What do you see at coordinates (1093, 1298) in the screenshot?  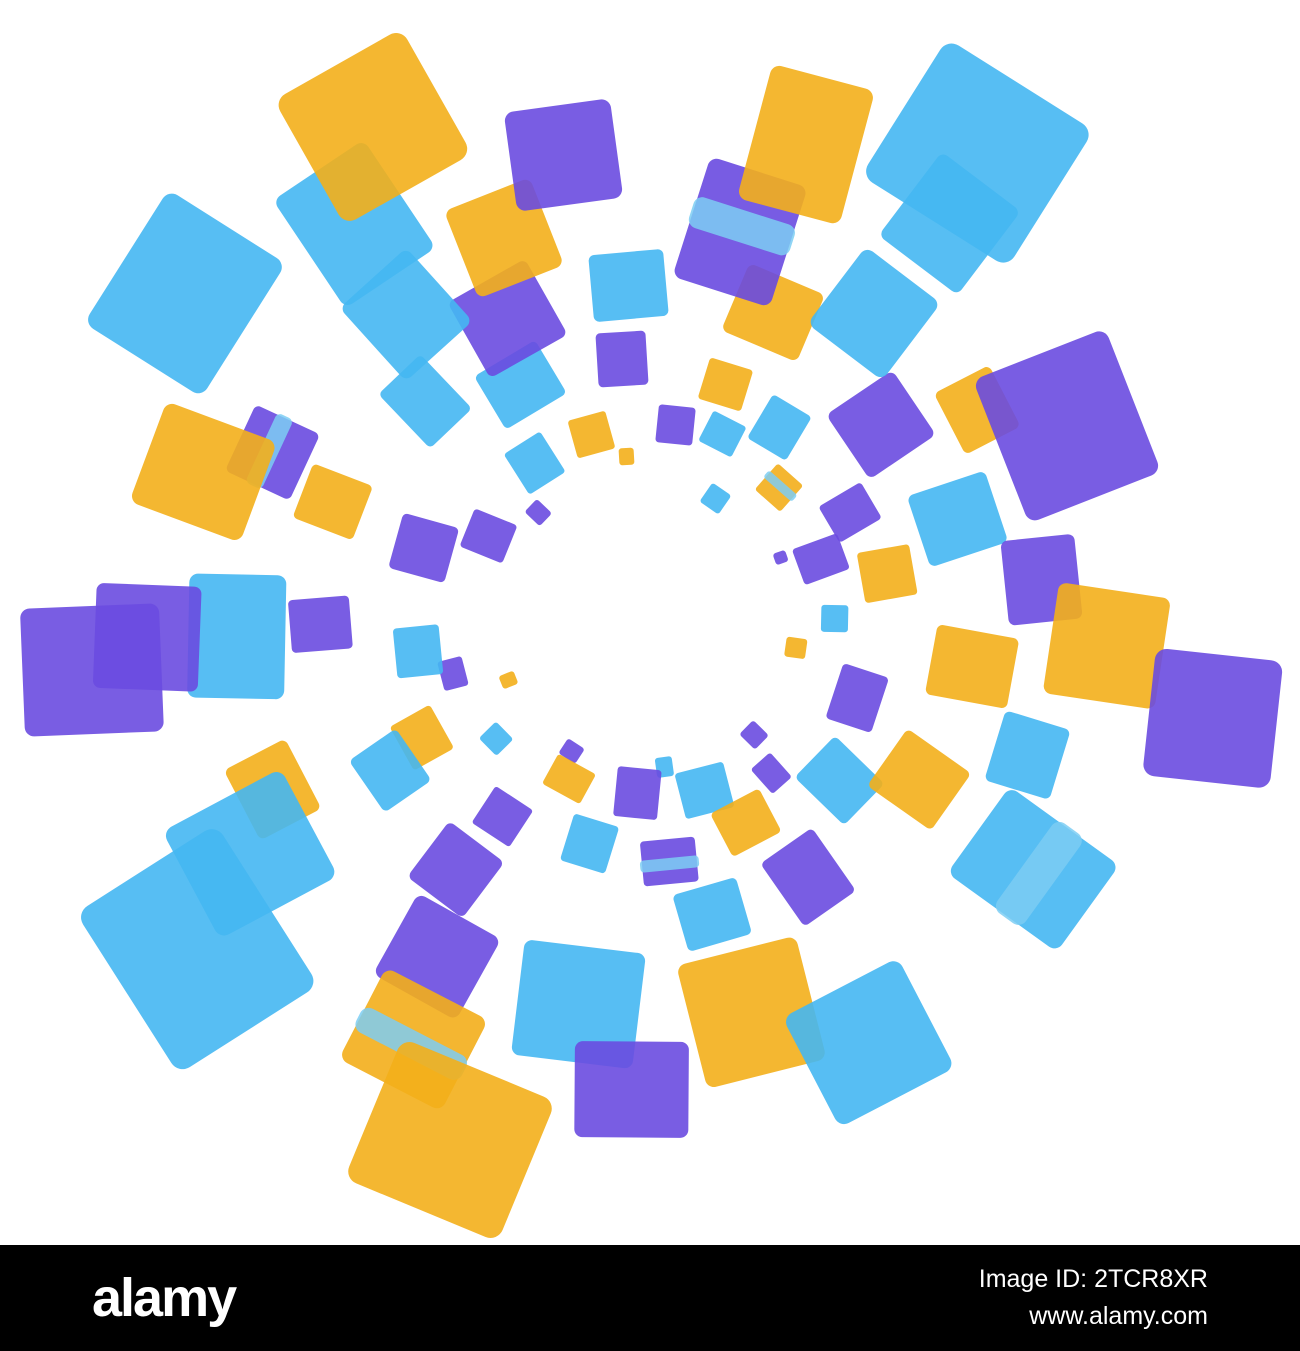 I see `watermark-info: Image ID: 2TCR8XR www.alamy.com` at bounding box center [1093, 1298].